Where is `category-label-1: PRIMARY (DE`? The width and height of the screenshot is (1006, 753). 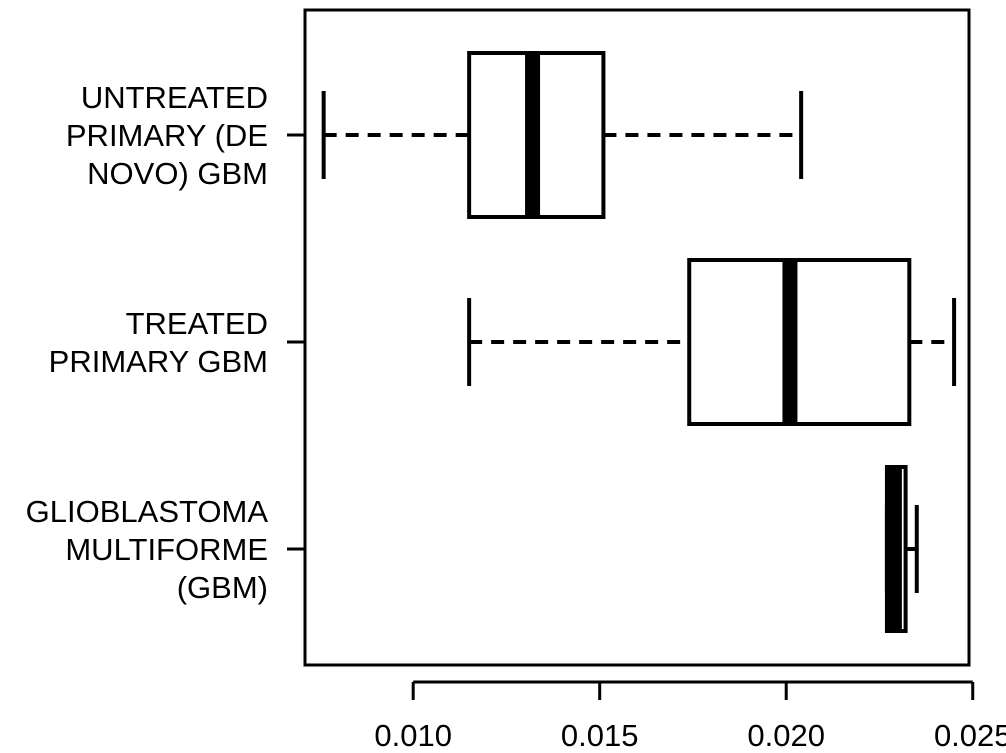
category-label-1: PRIMARY (DE is located at coordinates (167, 135).